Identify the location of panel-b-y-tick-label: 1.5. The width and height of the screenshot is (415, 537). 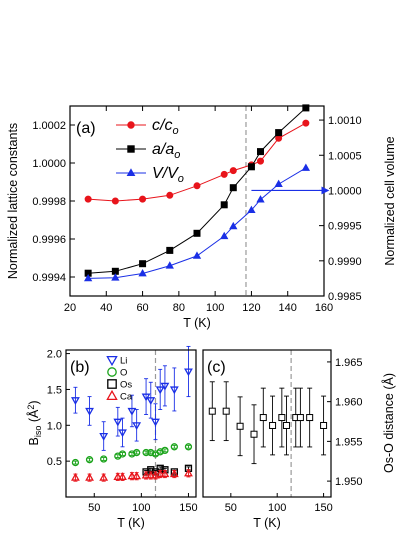
(54, 390).